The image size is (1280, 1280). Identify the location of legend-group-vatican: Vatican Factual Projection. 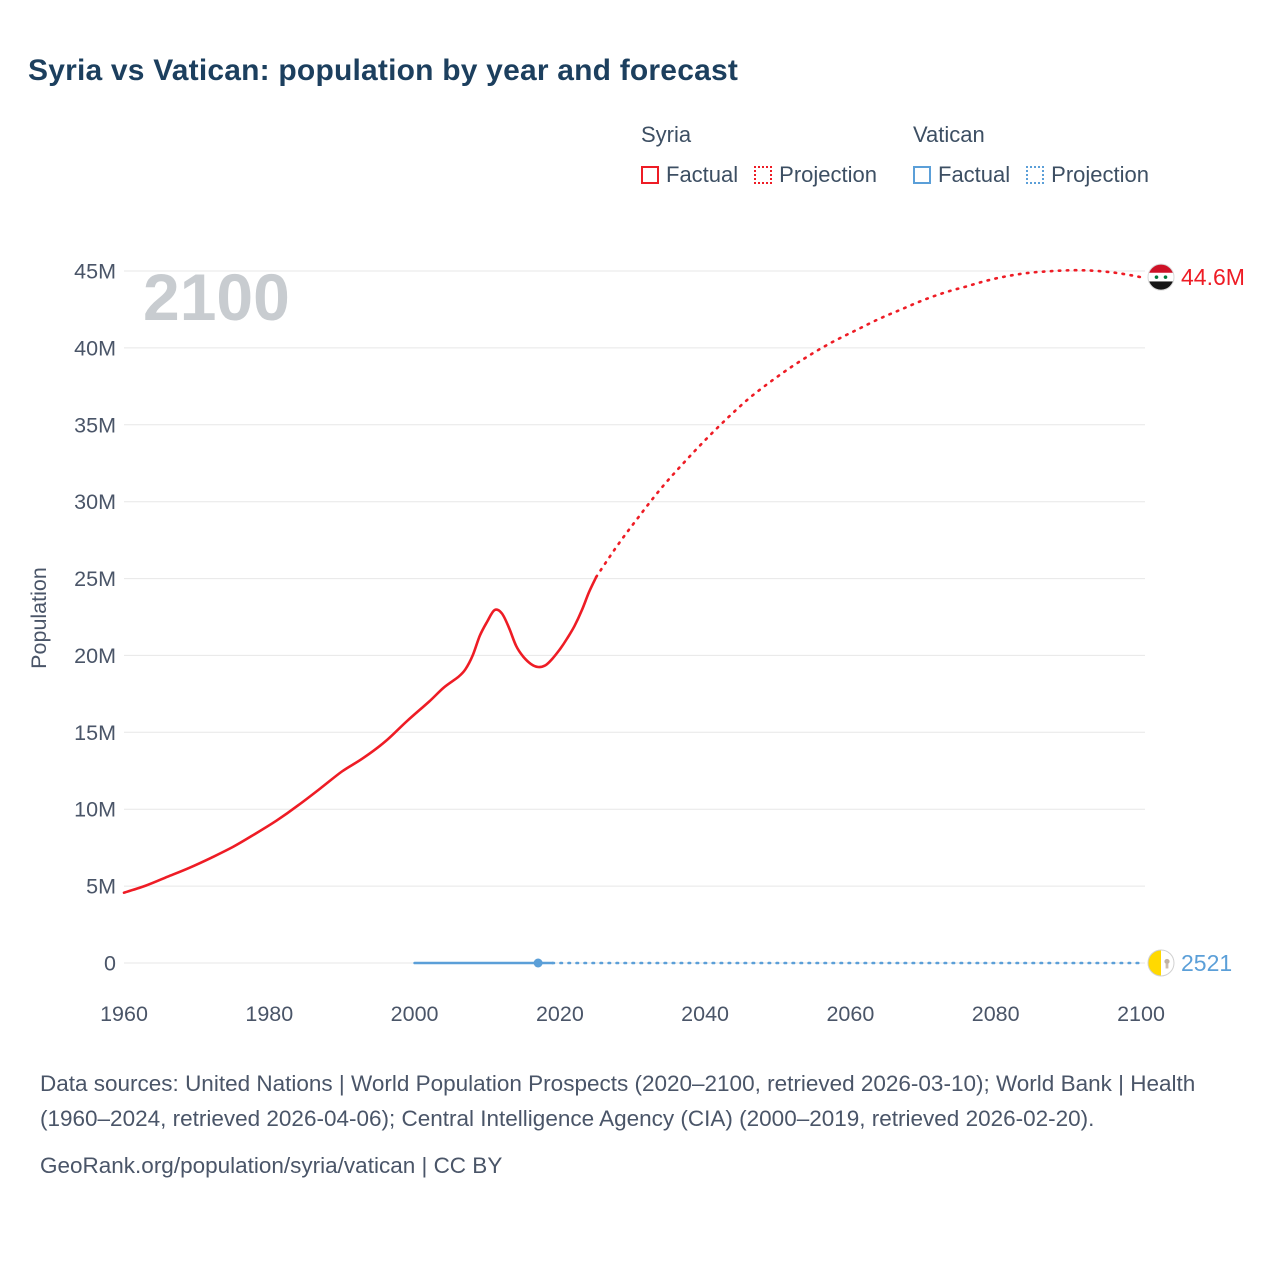
(1031, 155).